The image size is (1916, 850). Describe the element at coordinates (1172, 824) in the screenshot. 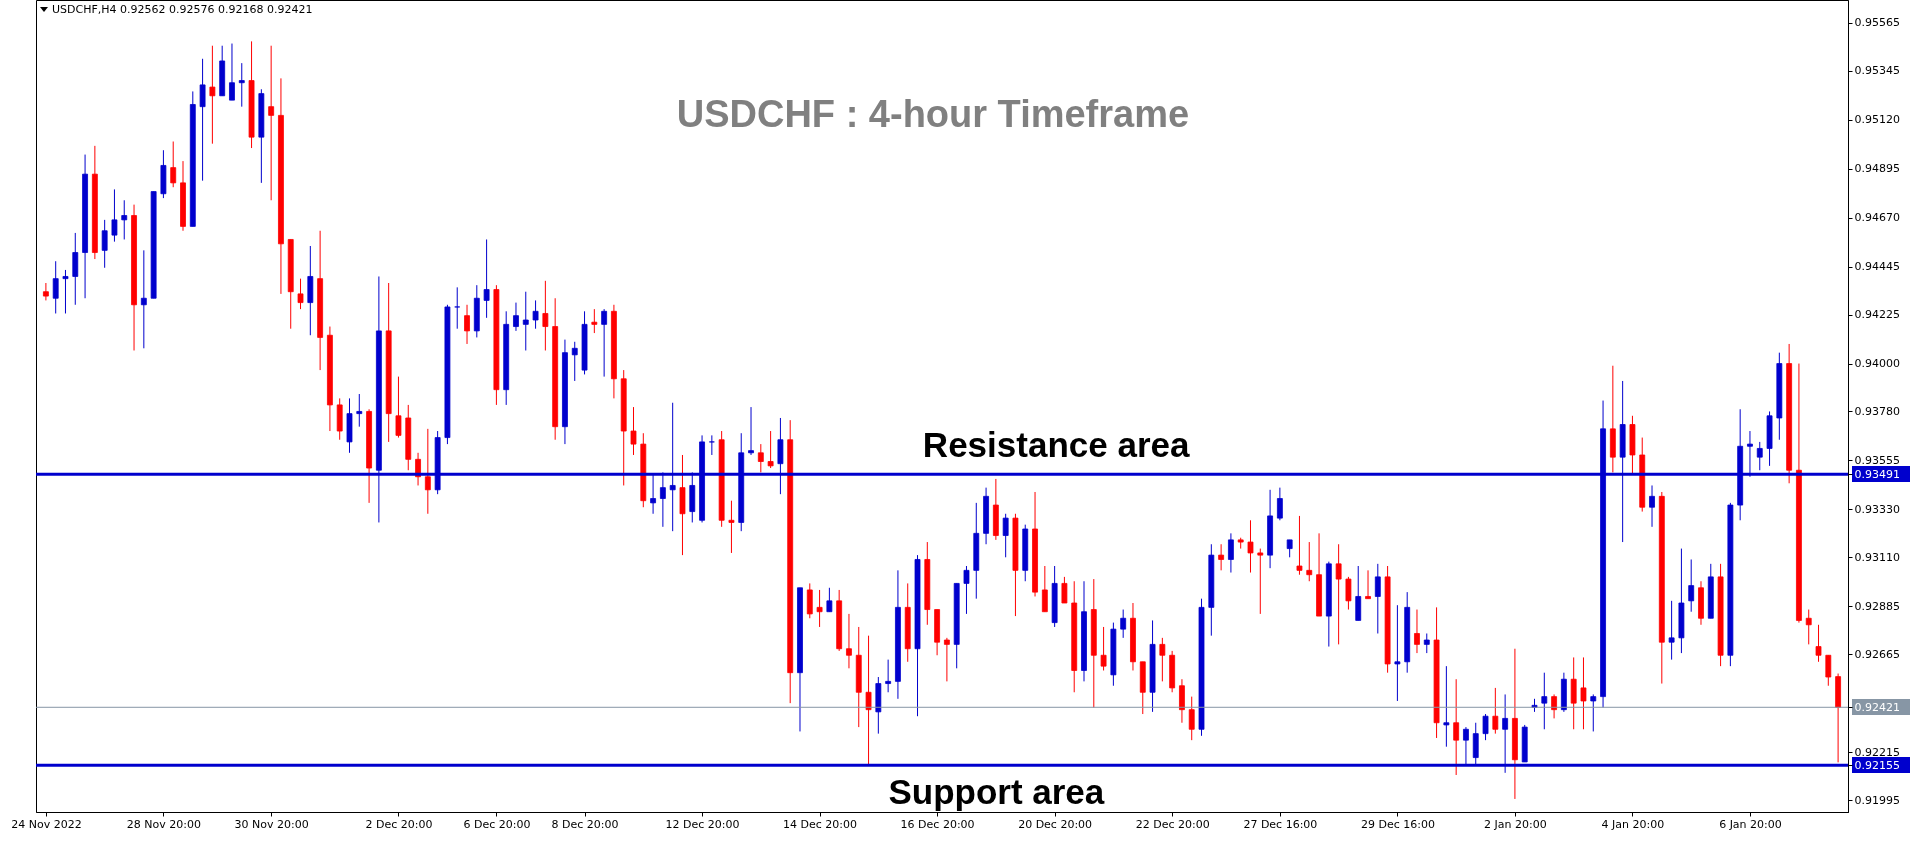

I see `x-tick-label: 22 Dec 20:00` at that location.